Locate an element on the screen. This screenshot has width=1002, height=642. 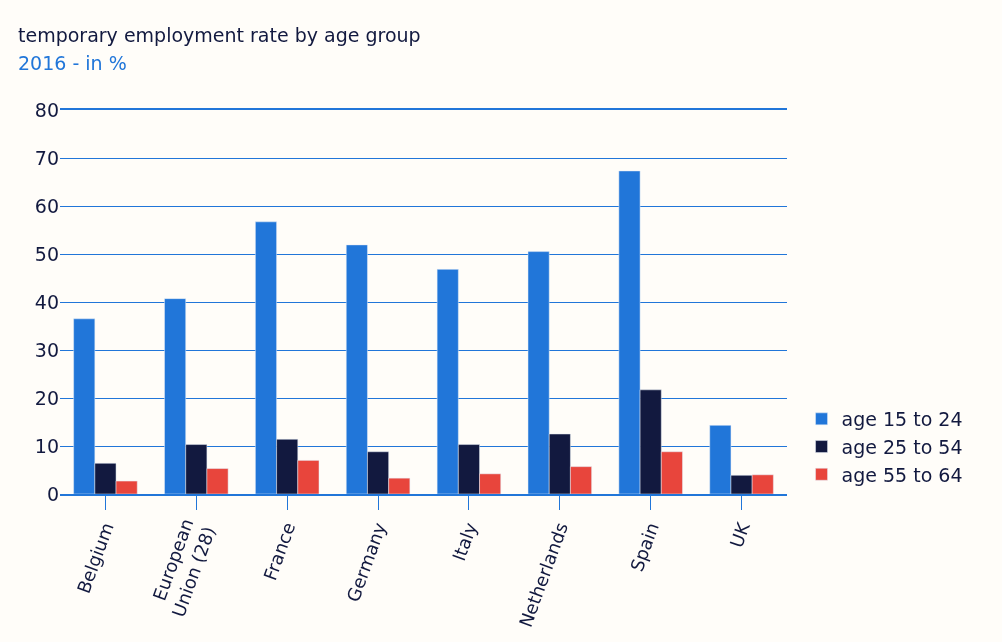
x-tick-label: Spain is located at coordinates (644, 547).